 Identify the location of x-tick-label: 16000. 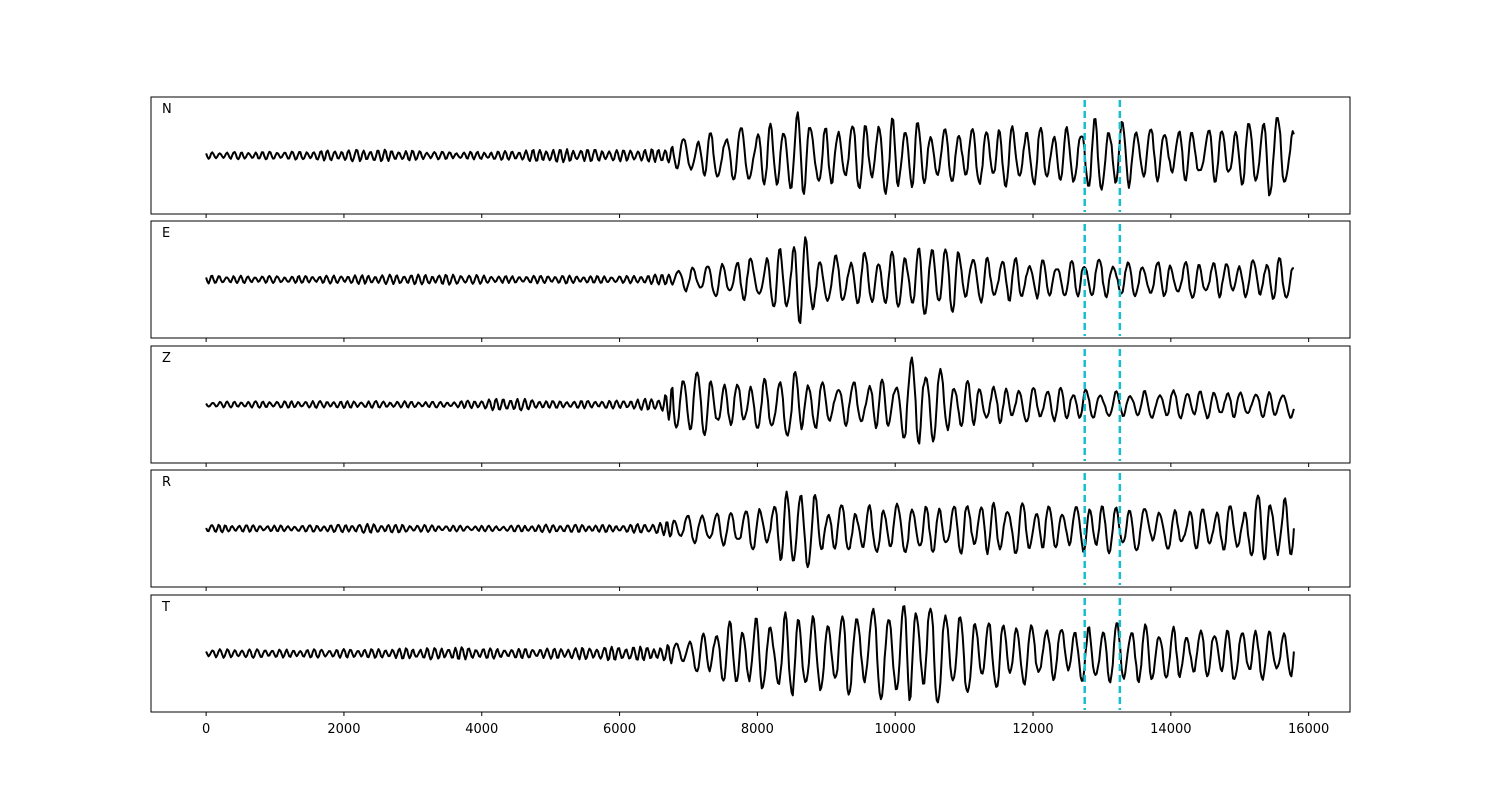
(1308, 729).